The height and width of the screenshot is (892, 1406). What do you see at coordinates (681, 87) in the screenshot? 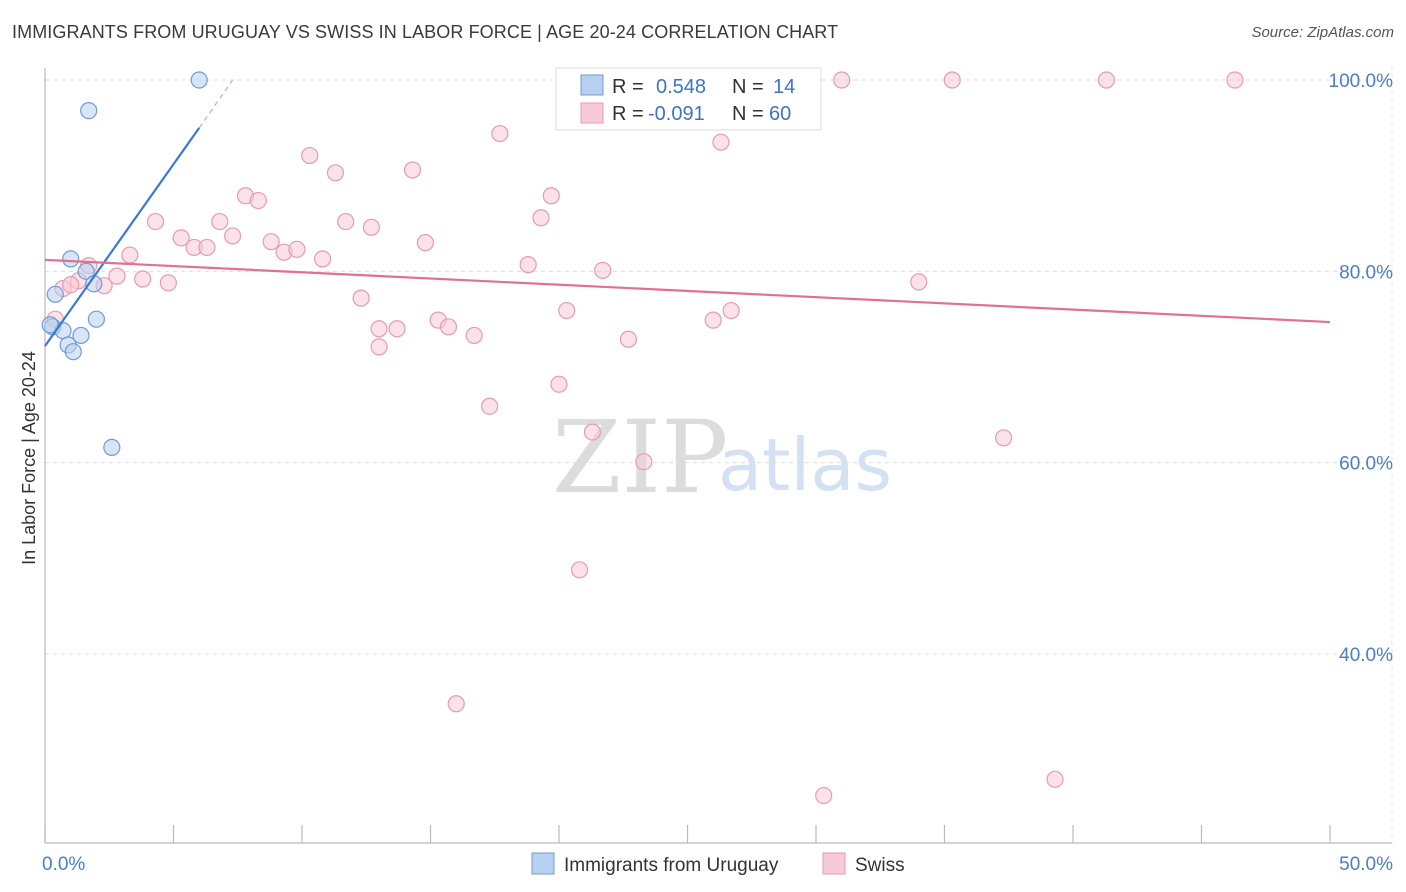
I see `stats-r-value-uruguay: 0.548` at bounding box center [681, 87].